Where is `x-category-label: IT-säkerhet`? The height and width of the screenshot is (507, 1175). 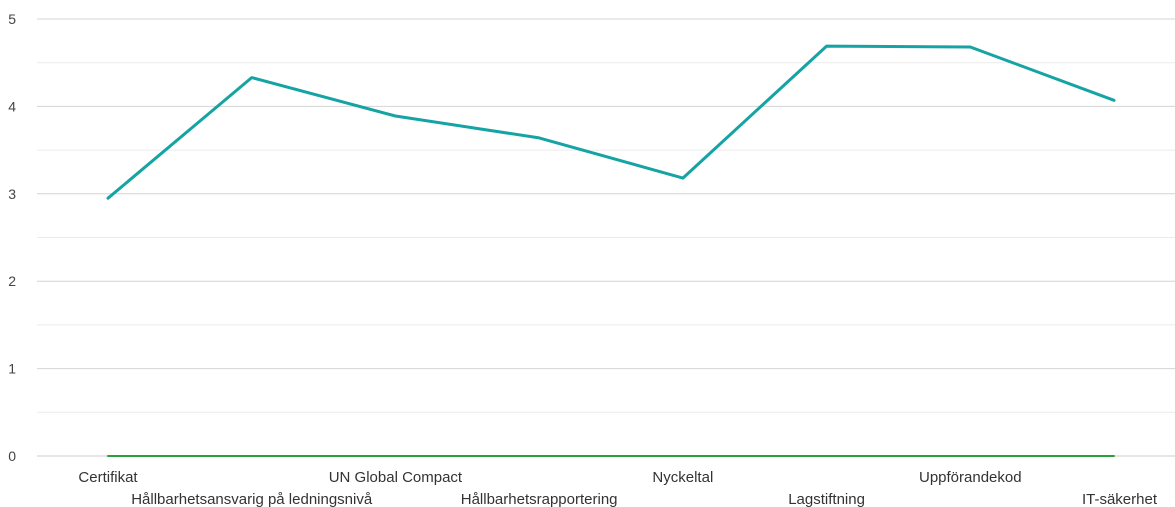 x-category-label: IT-säkerhet is located at coordinates (1120, 499).